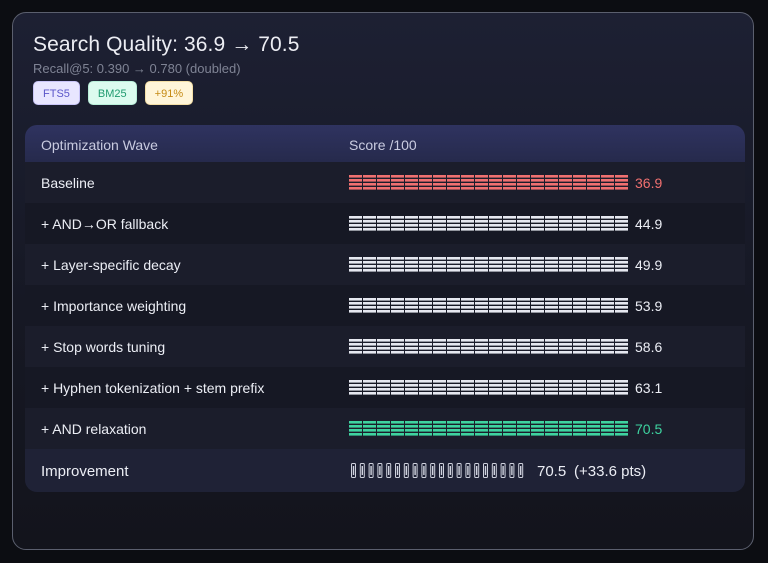 This screenshot has width=768, height=563. What do you see at coordinates (114, 306) in the screenshot?
I see `row-label: + Importance weighting` at bounding box center [114, 306].